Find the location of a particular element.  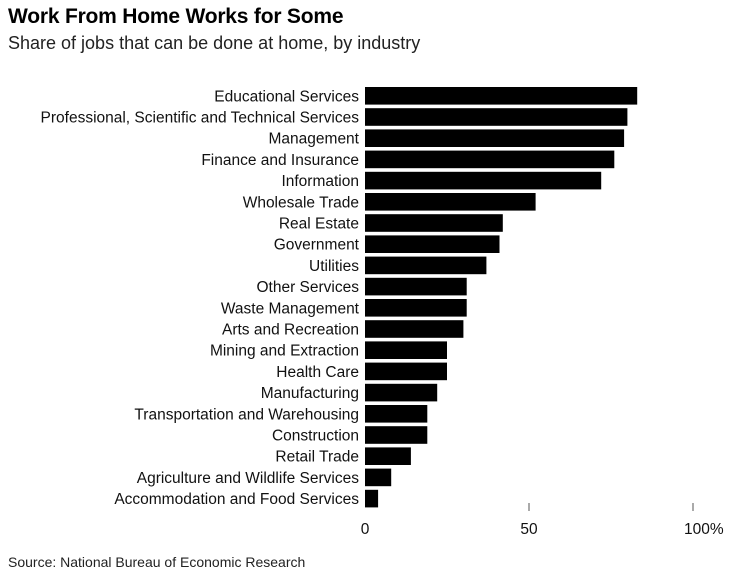

category-label-8: Utilities is located at coordinates (334, 266).